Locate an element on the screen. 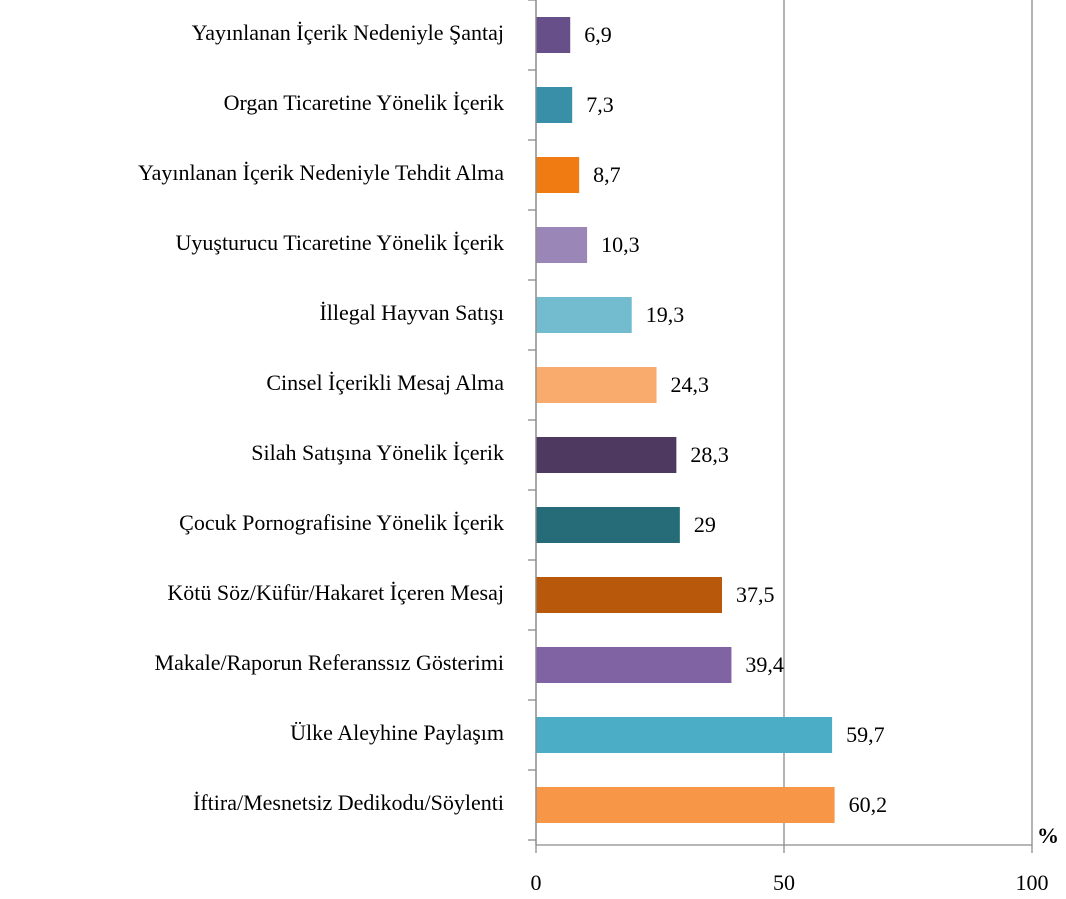 The height and width of the screenshot is (899, 1066). y-tick-label: İftira/Mesnetsiz Dedikodu/Söylenti is located at coordinates (348, 802).